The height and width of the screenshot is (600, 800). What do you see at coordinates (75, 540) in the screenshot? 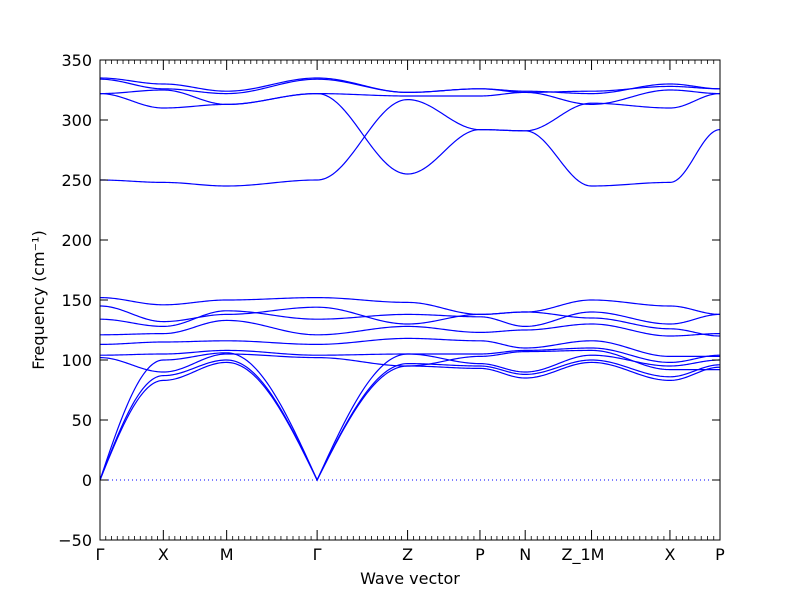
I see `y-tick-label: −50` at bounding box center [75, 540].